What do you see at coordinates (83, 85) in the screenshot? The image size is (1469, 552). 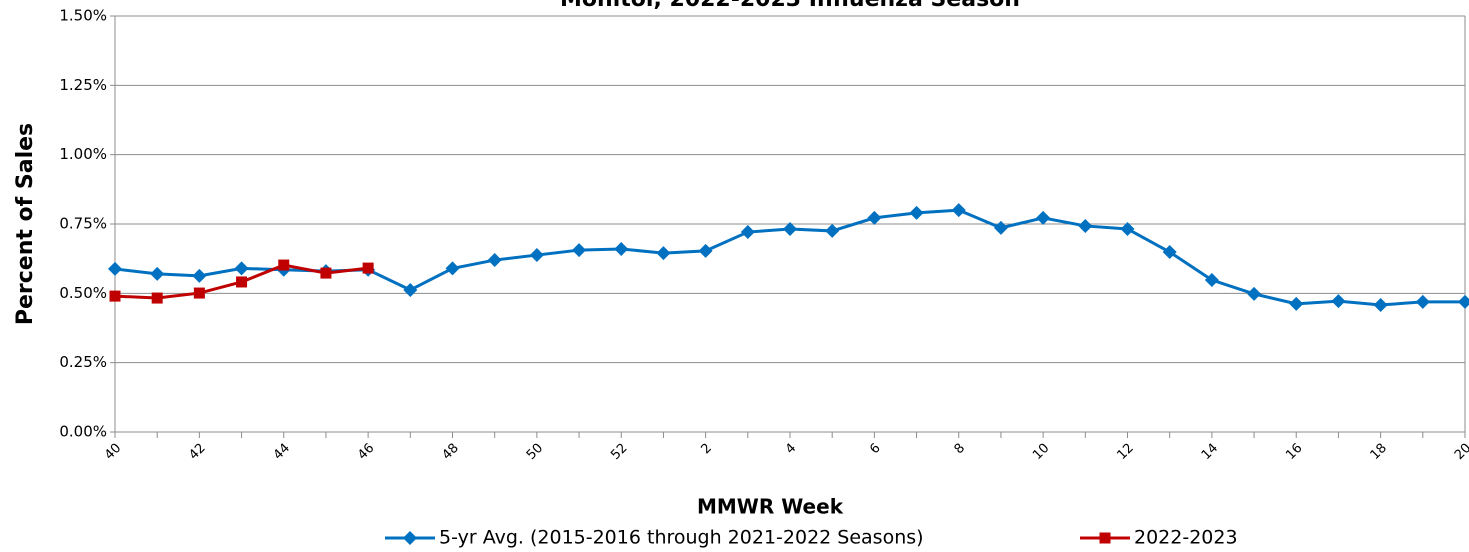 I see `y-tick-label: 1.25%` at bounding box center [83, 85].